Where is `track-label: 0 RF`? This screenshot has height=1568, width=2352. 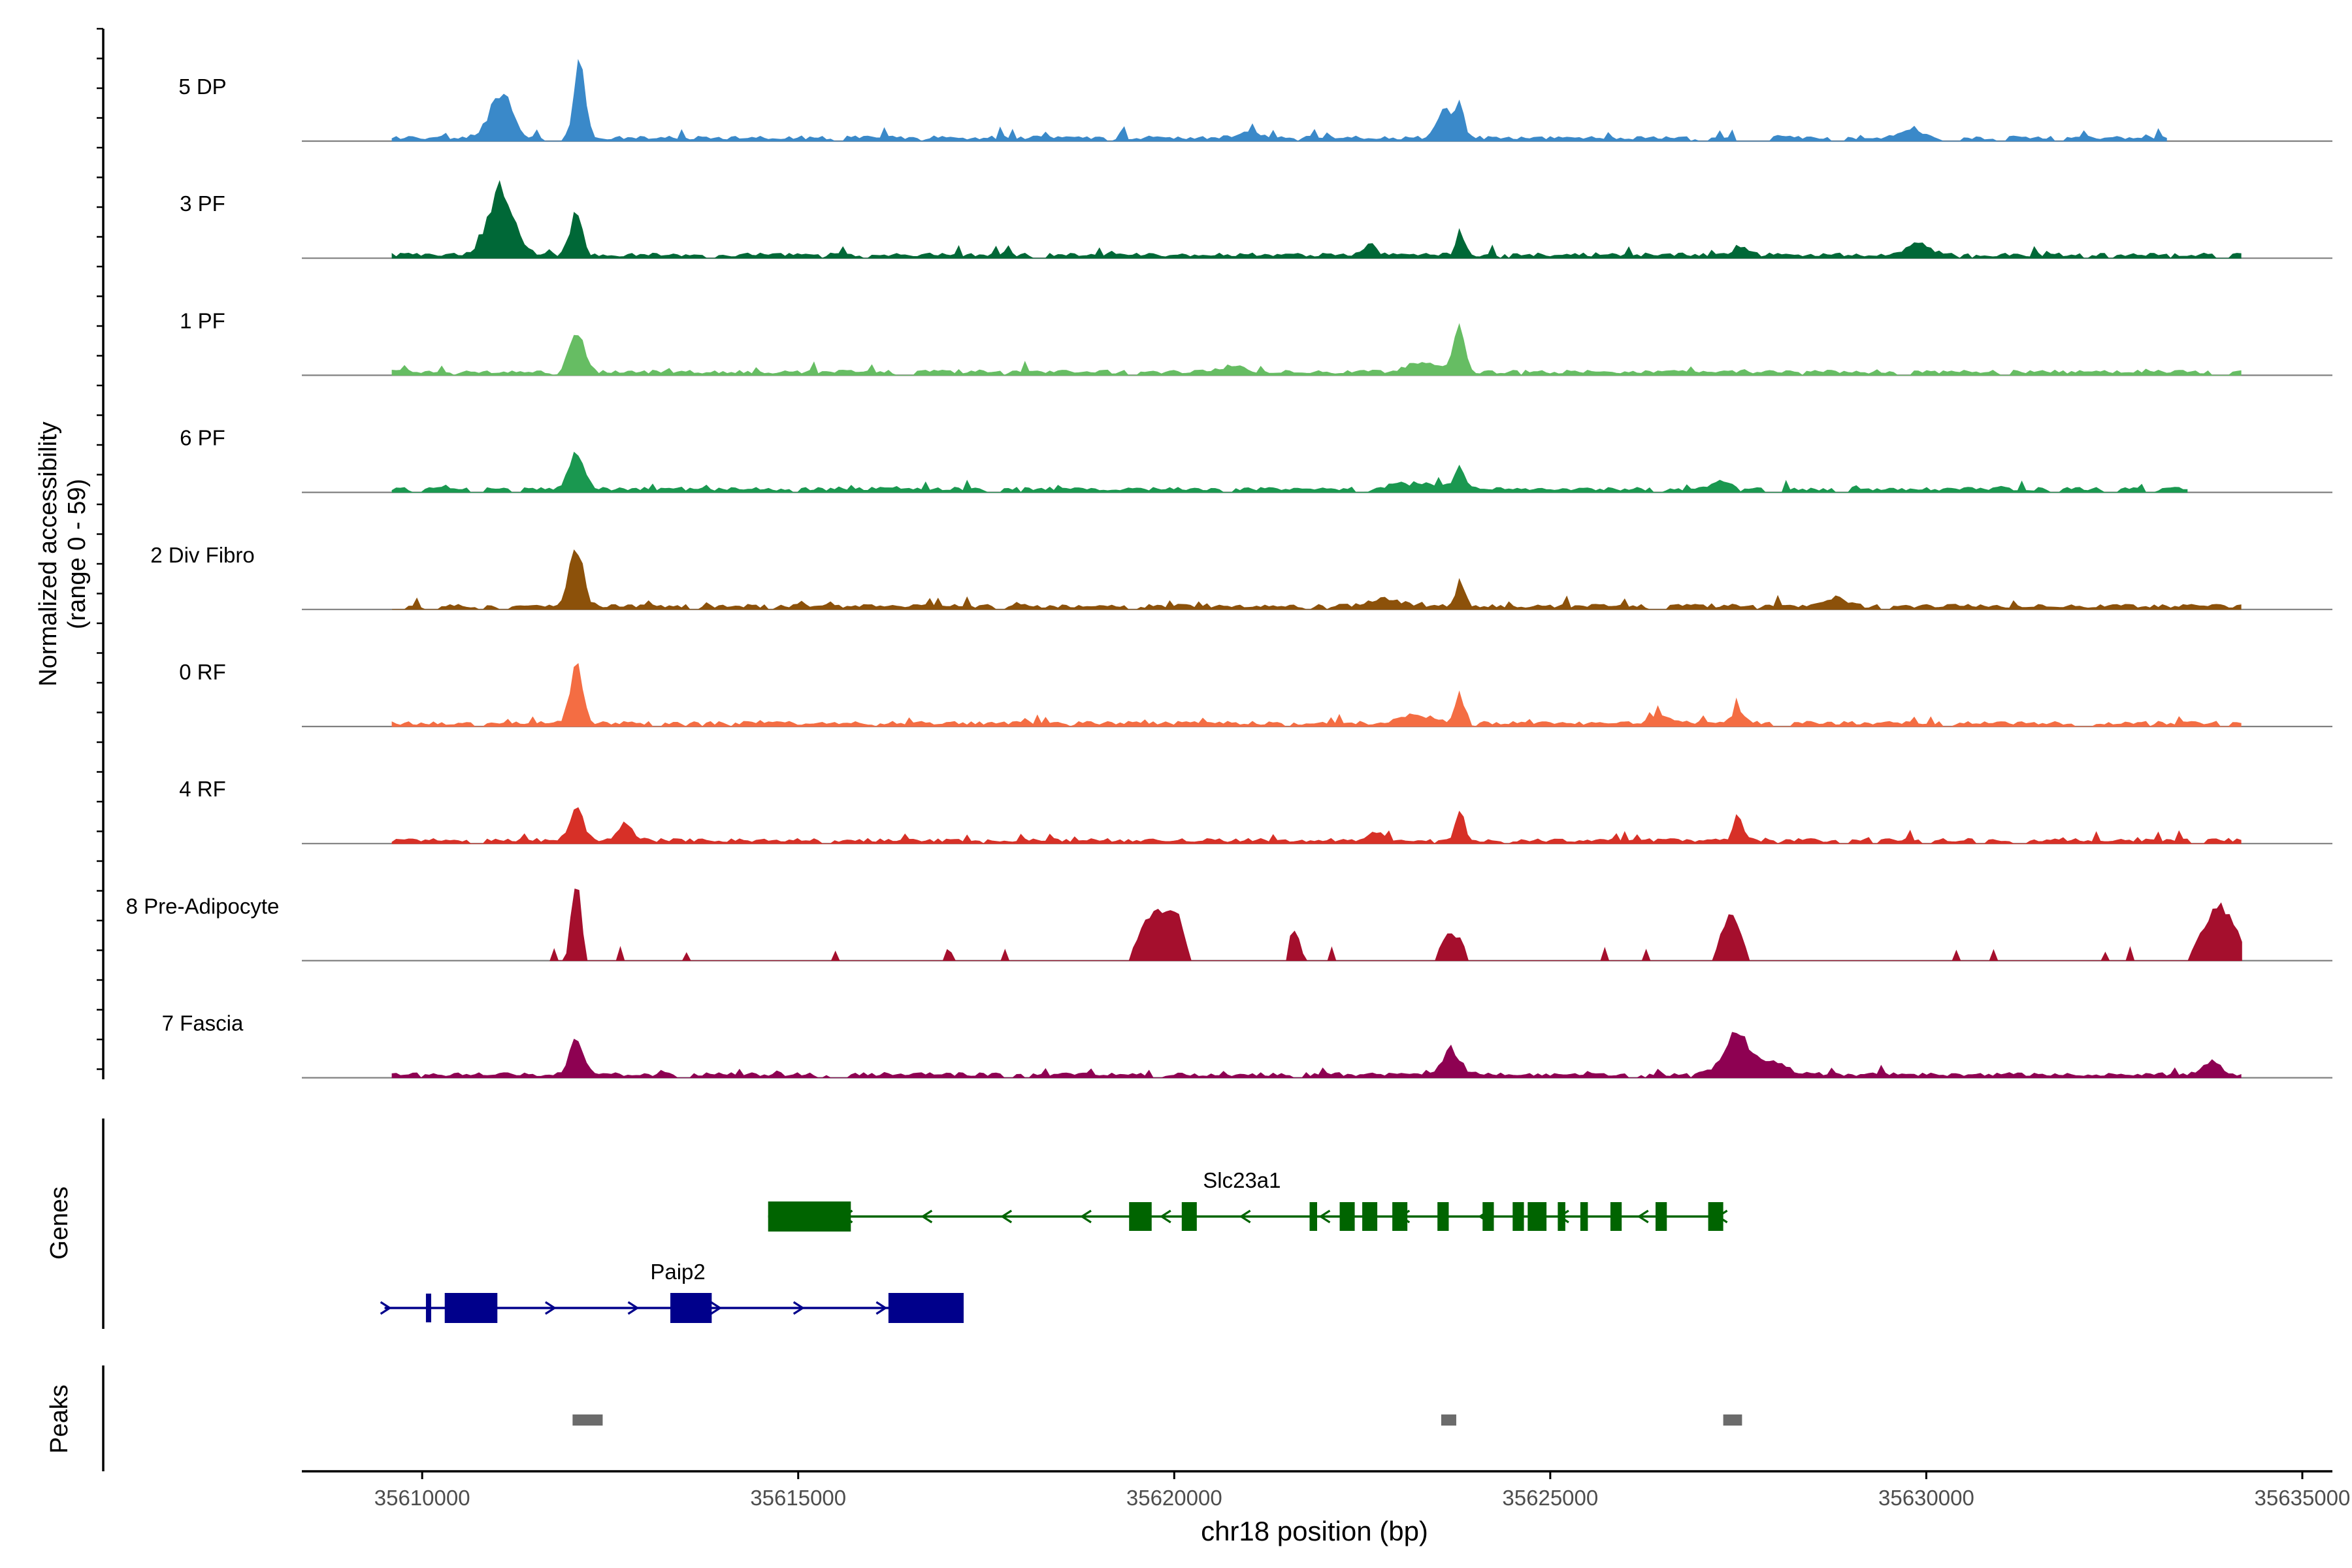
track-label: 0 RF is located at coordinates (202, 672).